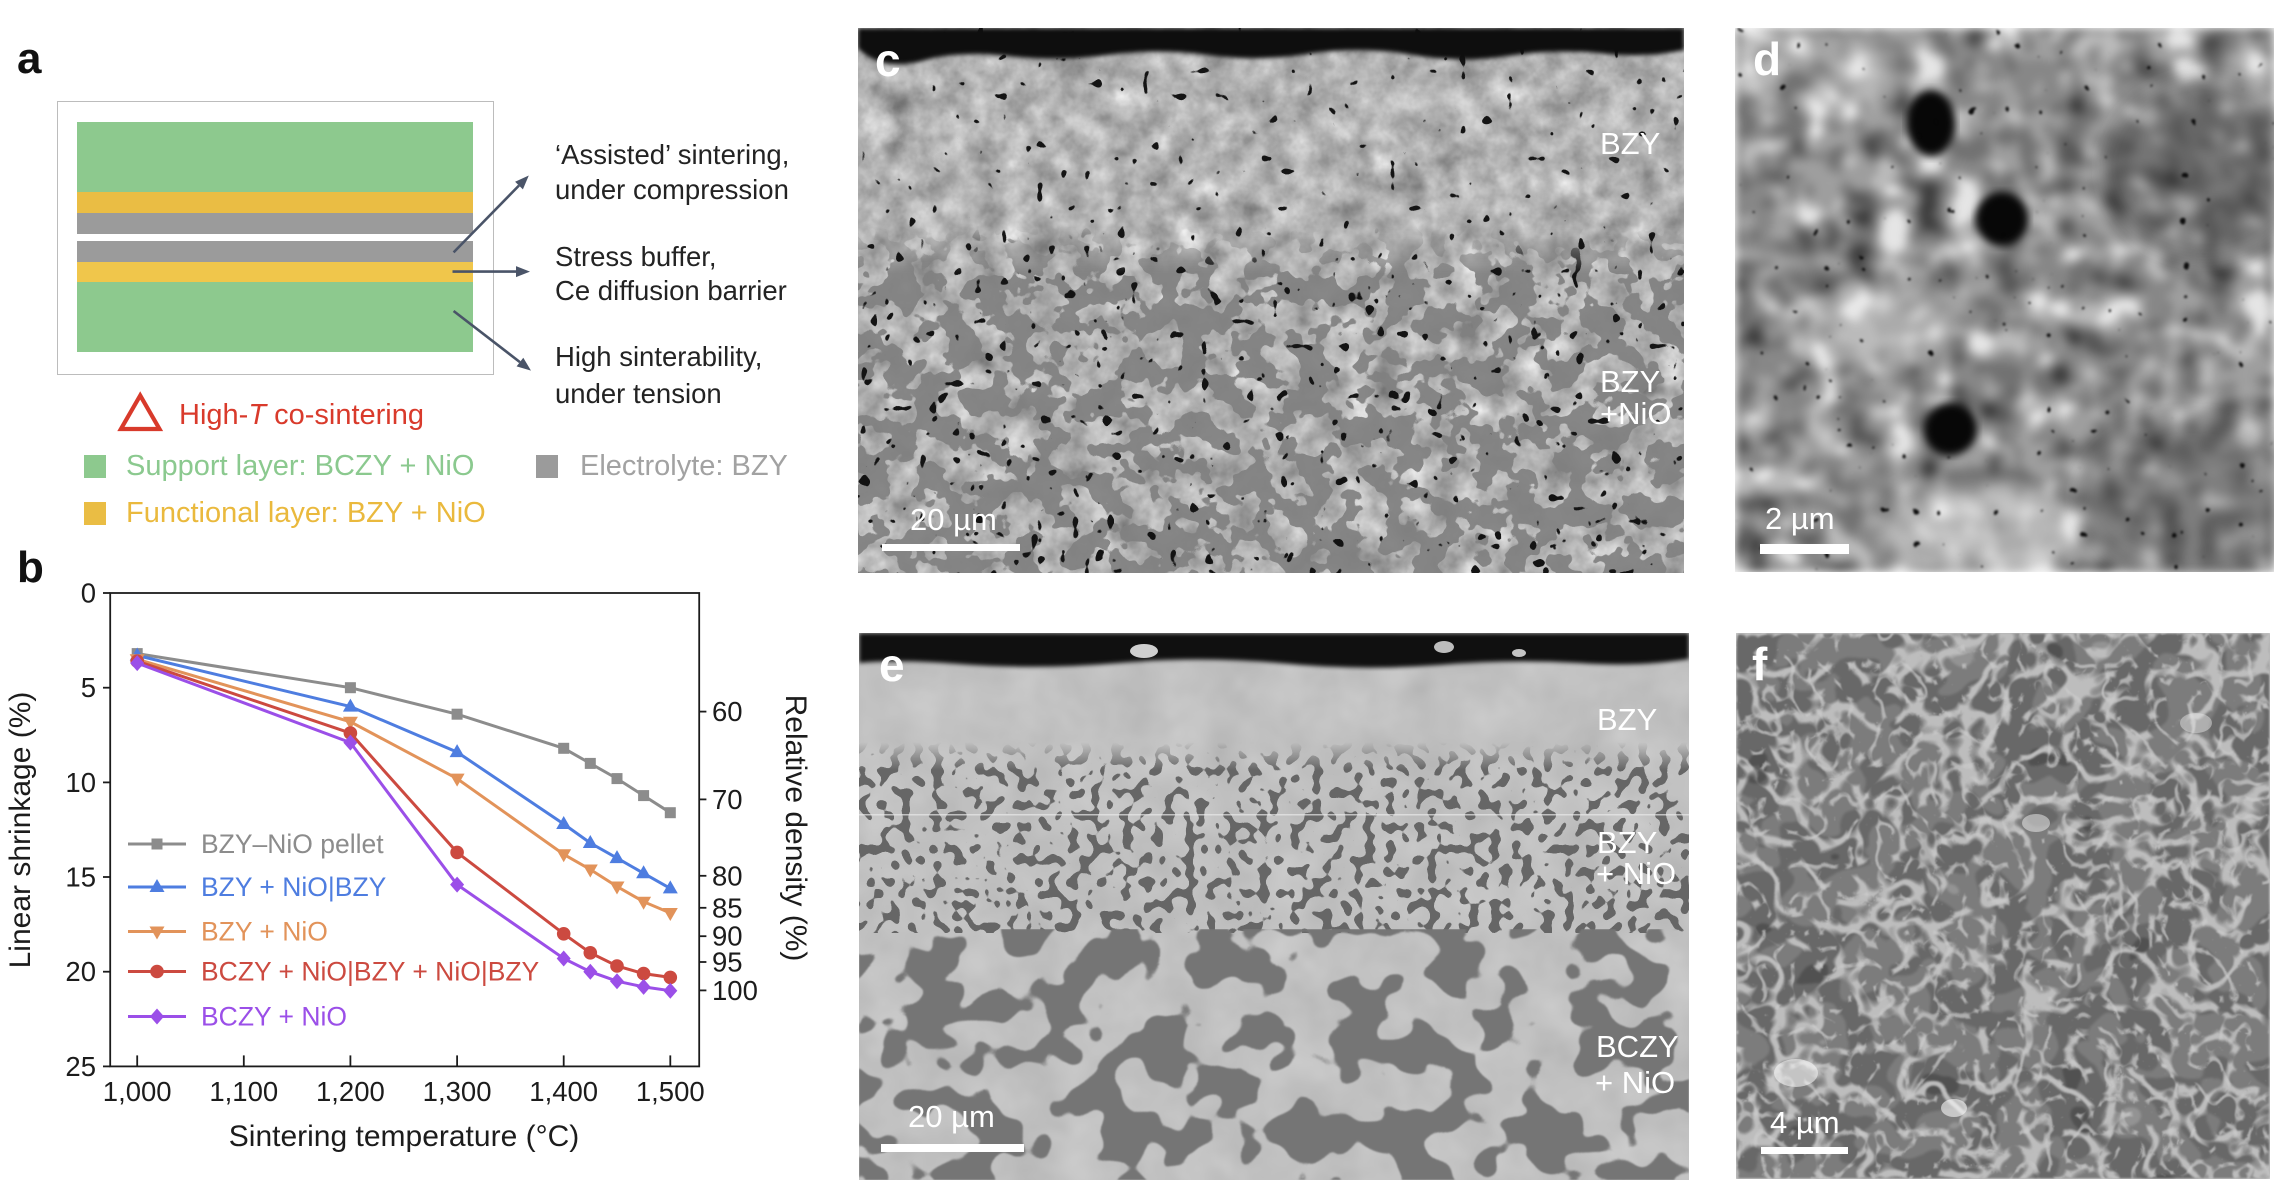  I want to click on svg-text: Relative density (%), so click(795, 828).